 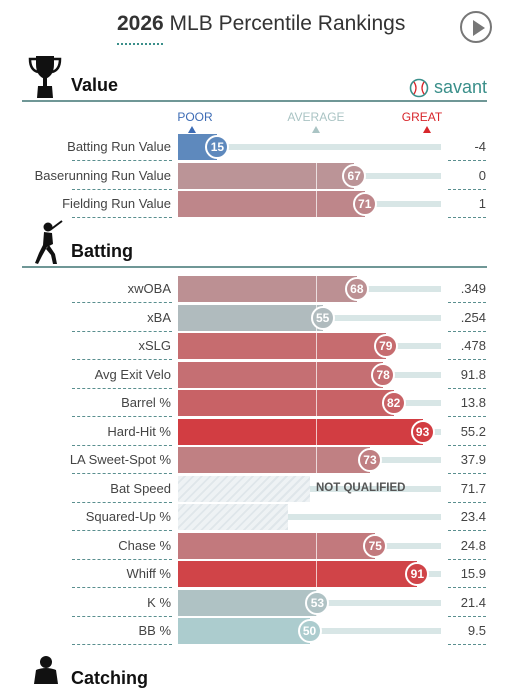 What do you see at coordinates (385, 346) in the screenshot?
I see `percentile-badge: 79` at bounding box center [385, 346].